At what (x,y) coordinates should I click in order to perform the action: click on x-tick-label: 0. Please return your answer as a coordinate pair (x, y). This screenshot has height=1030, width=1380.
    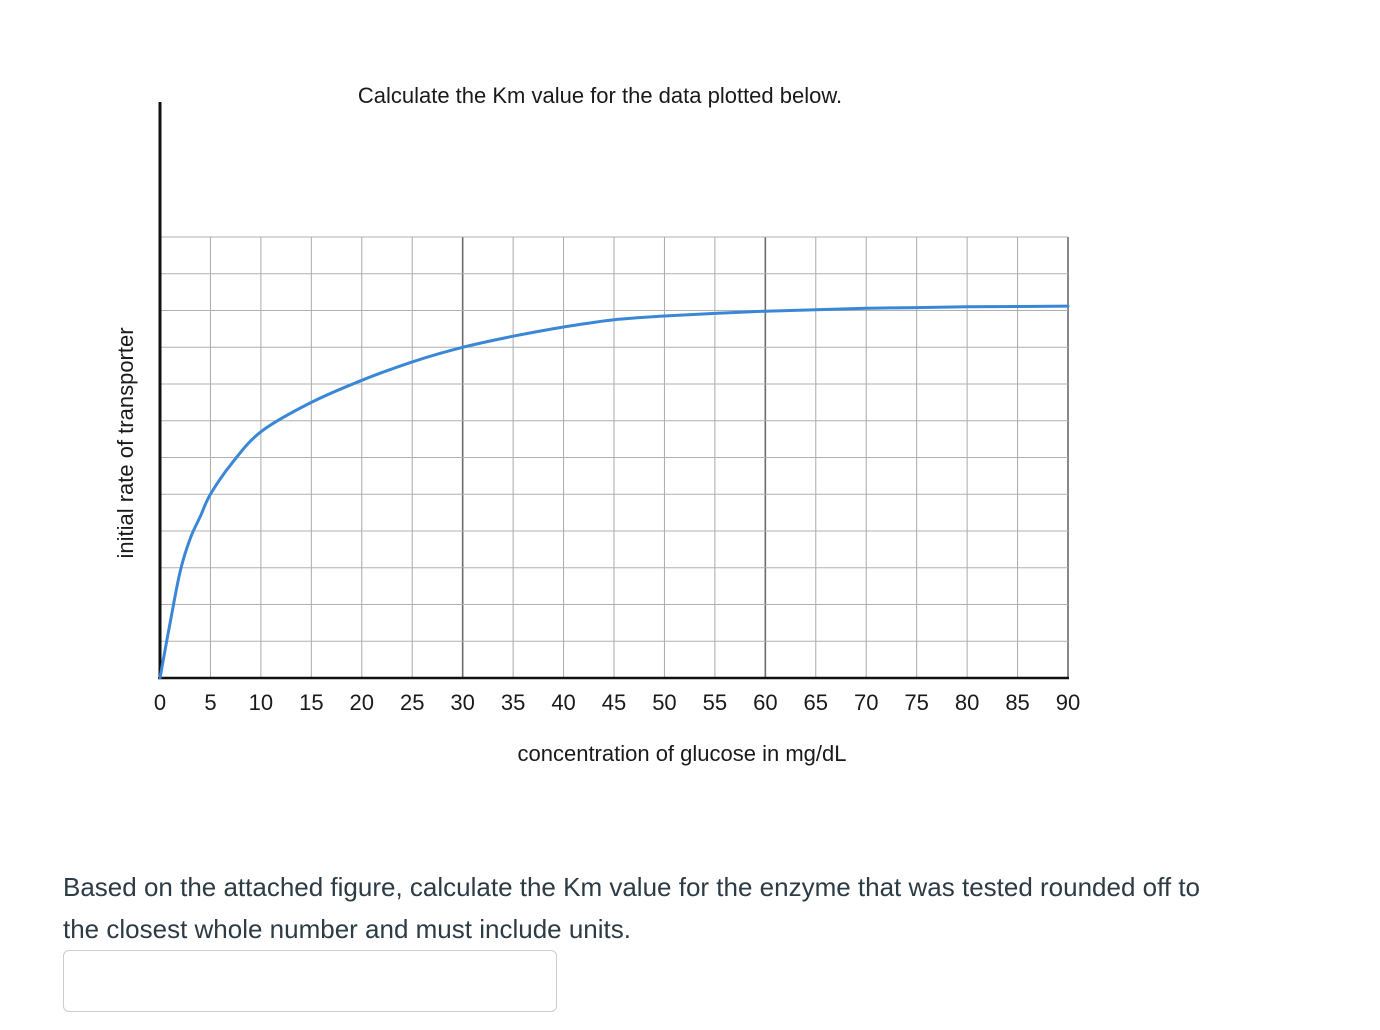
    Looking at the image, I should click on (160, 702).